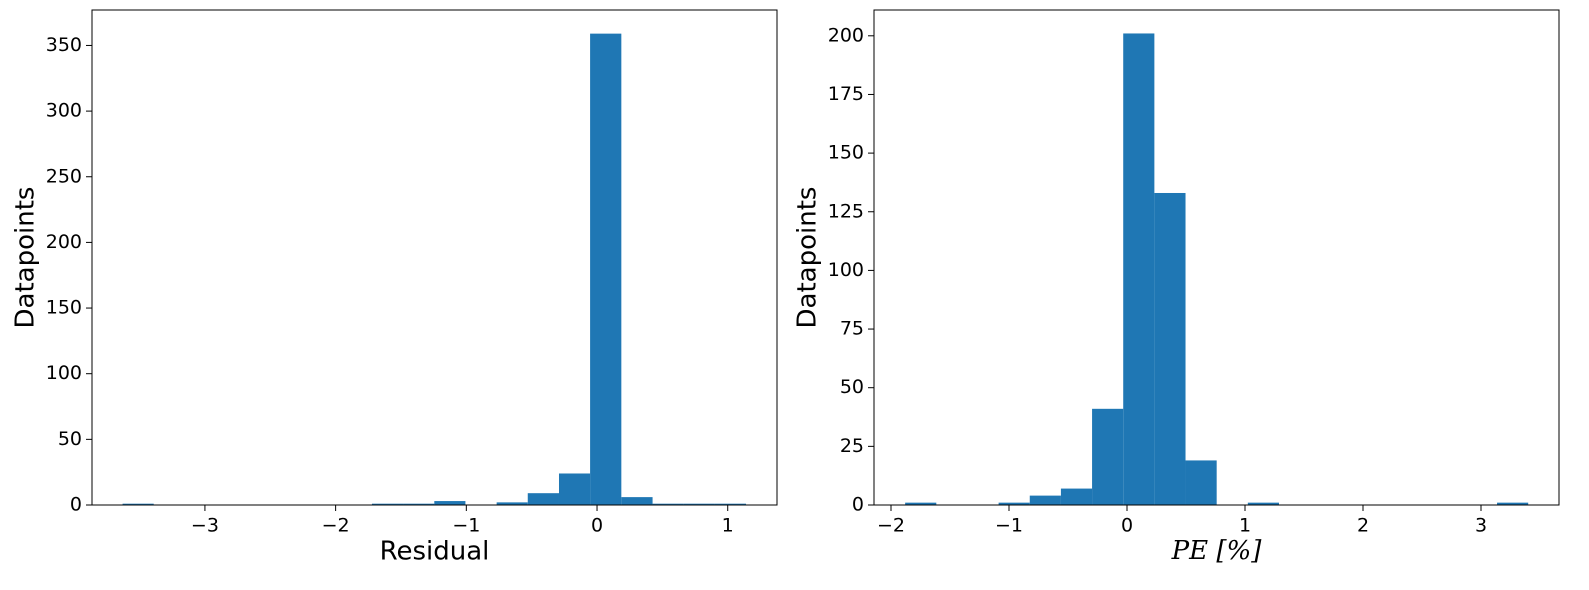 This screenshot has height=590, width=1589. What do you see at coordinates (852, 446) in the screenshot?
I see `y-tick-label: 25` at bounding box center [852, 446].